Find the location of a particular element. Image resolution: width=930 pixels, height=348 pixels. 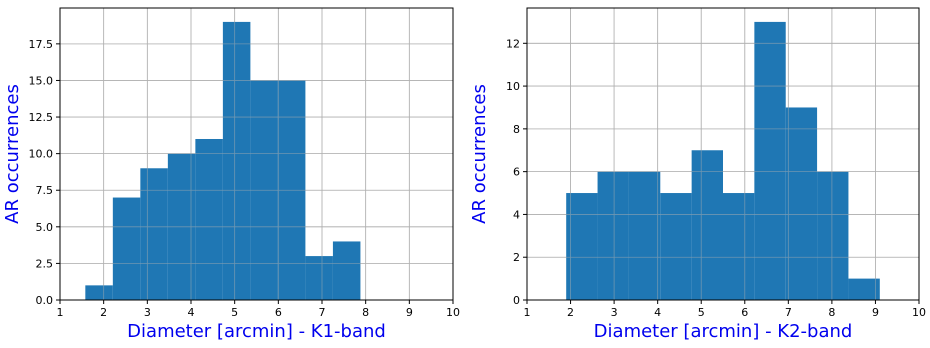

y-tick-label: 2.5 is located at coordinates (45, 263).